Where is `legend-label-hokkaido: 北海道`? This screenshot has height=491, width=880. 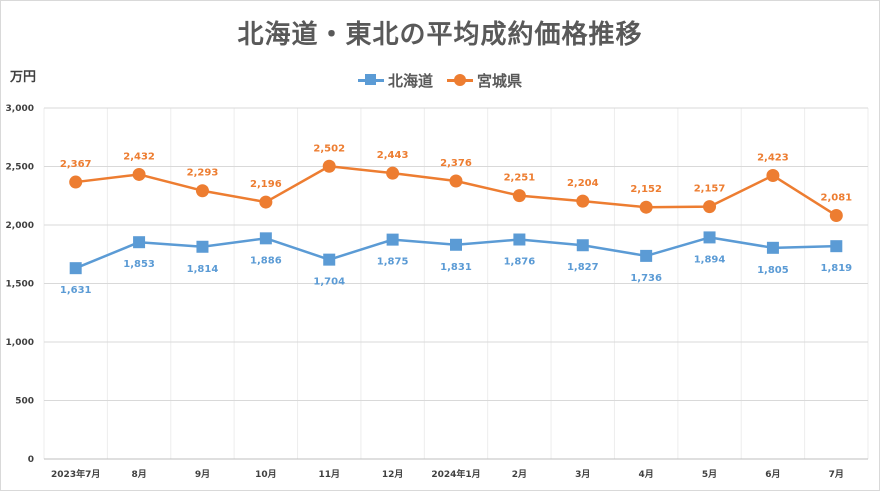 legend-label-hokkaido: 北海道 is located at coordinates (411, 80).